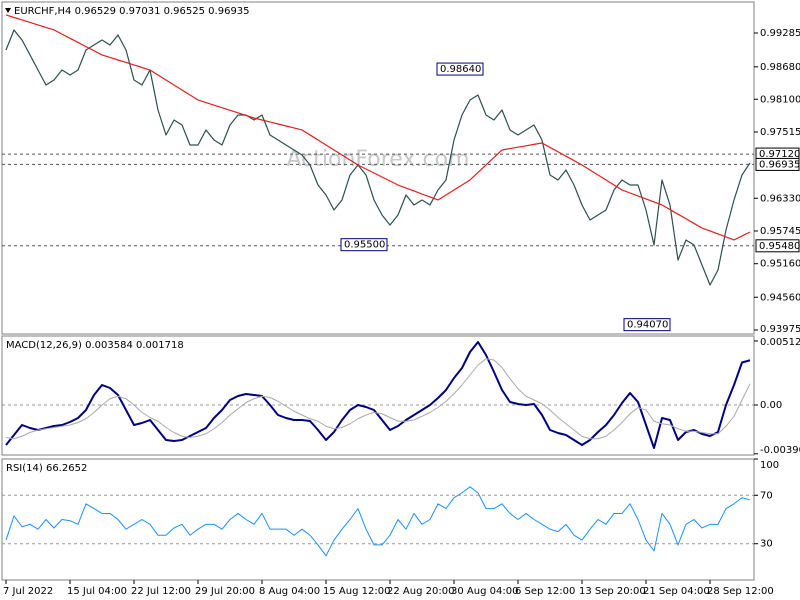  I want to click on watermark: ActionForex.com, so click(378, 159).